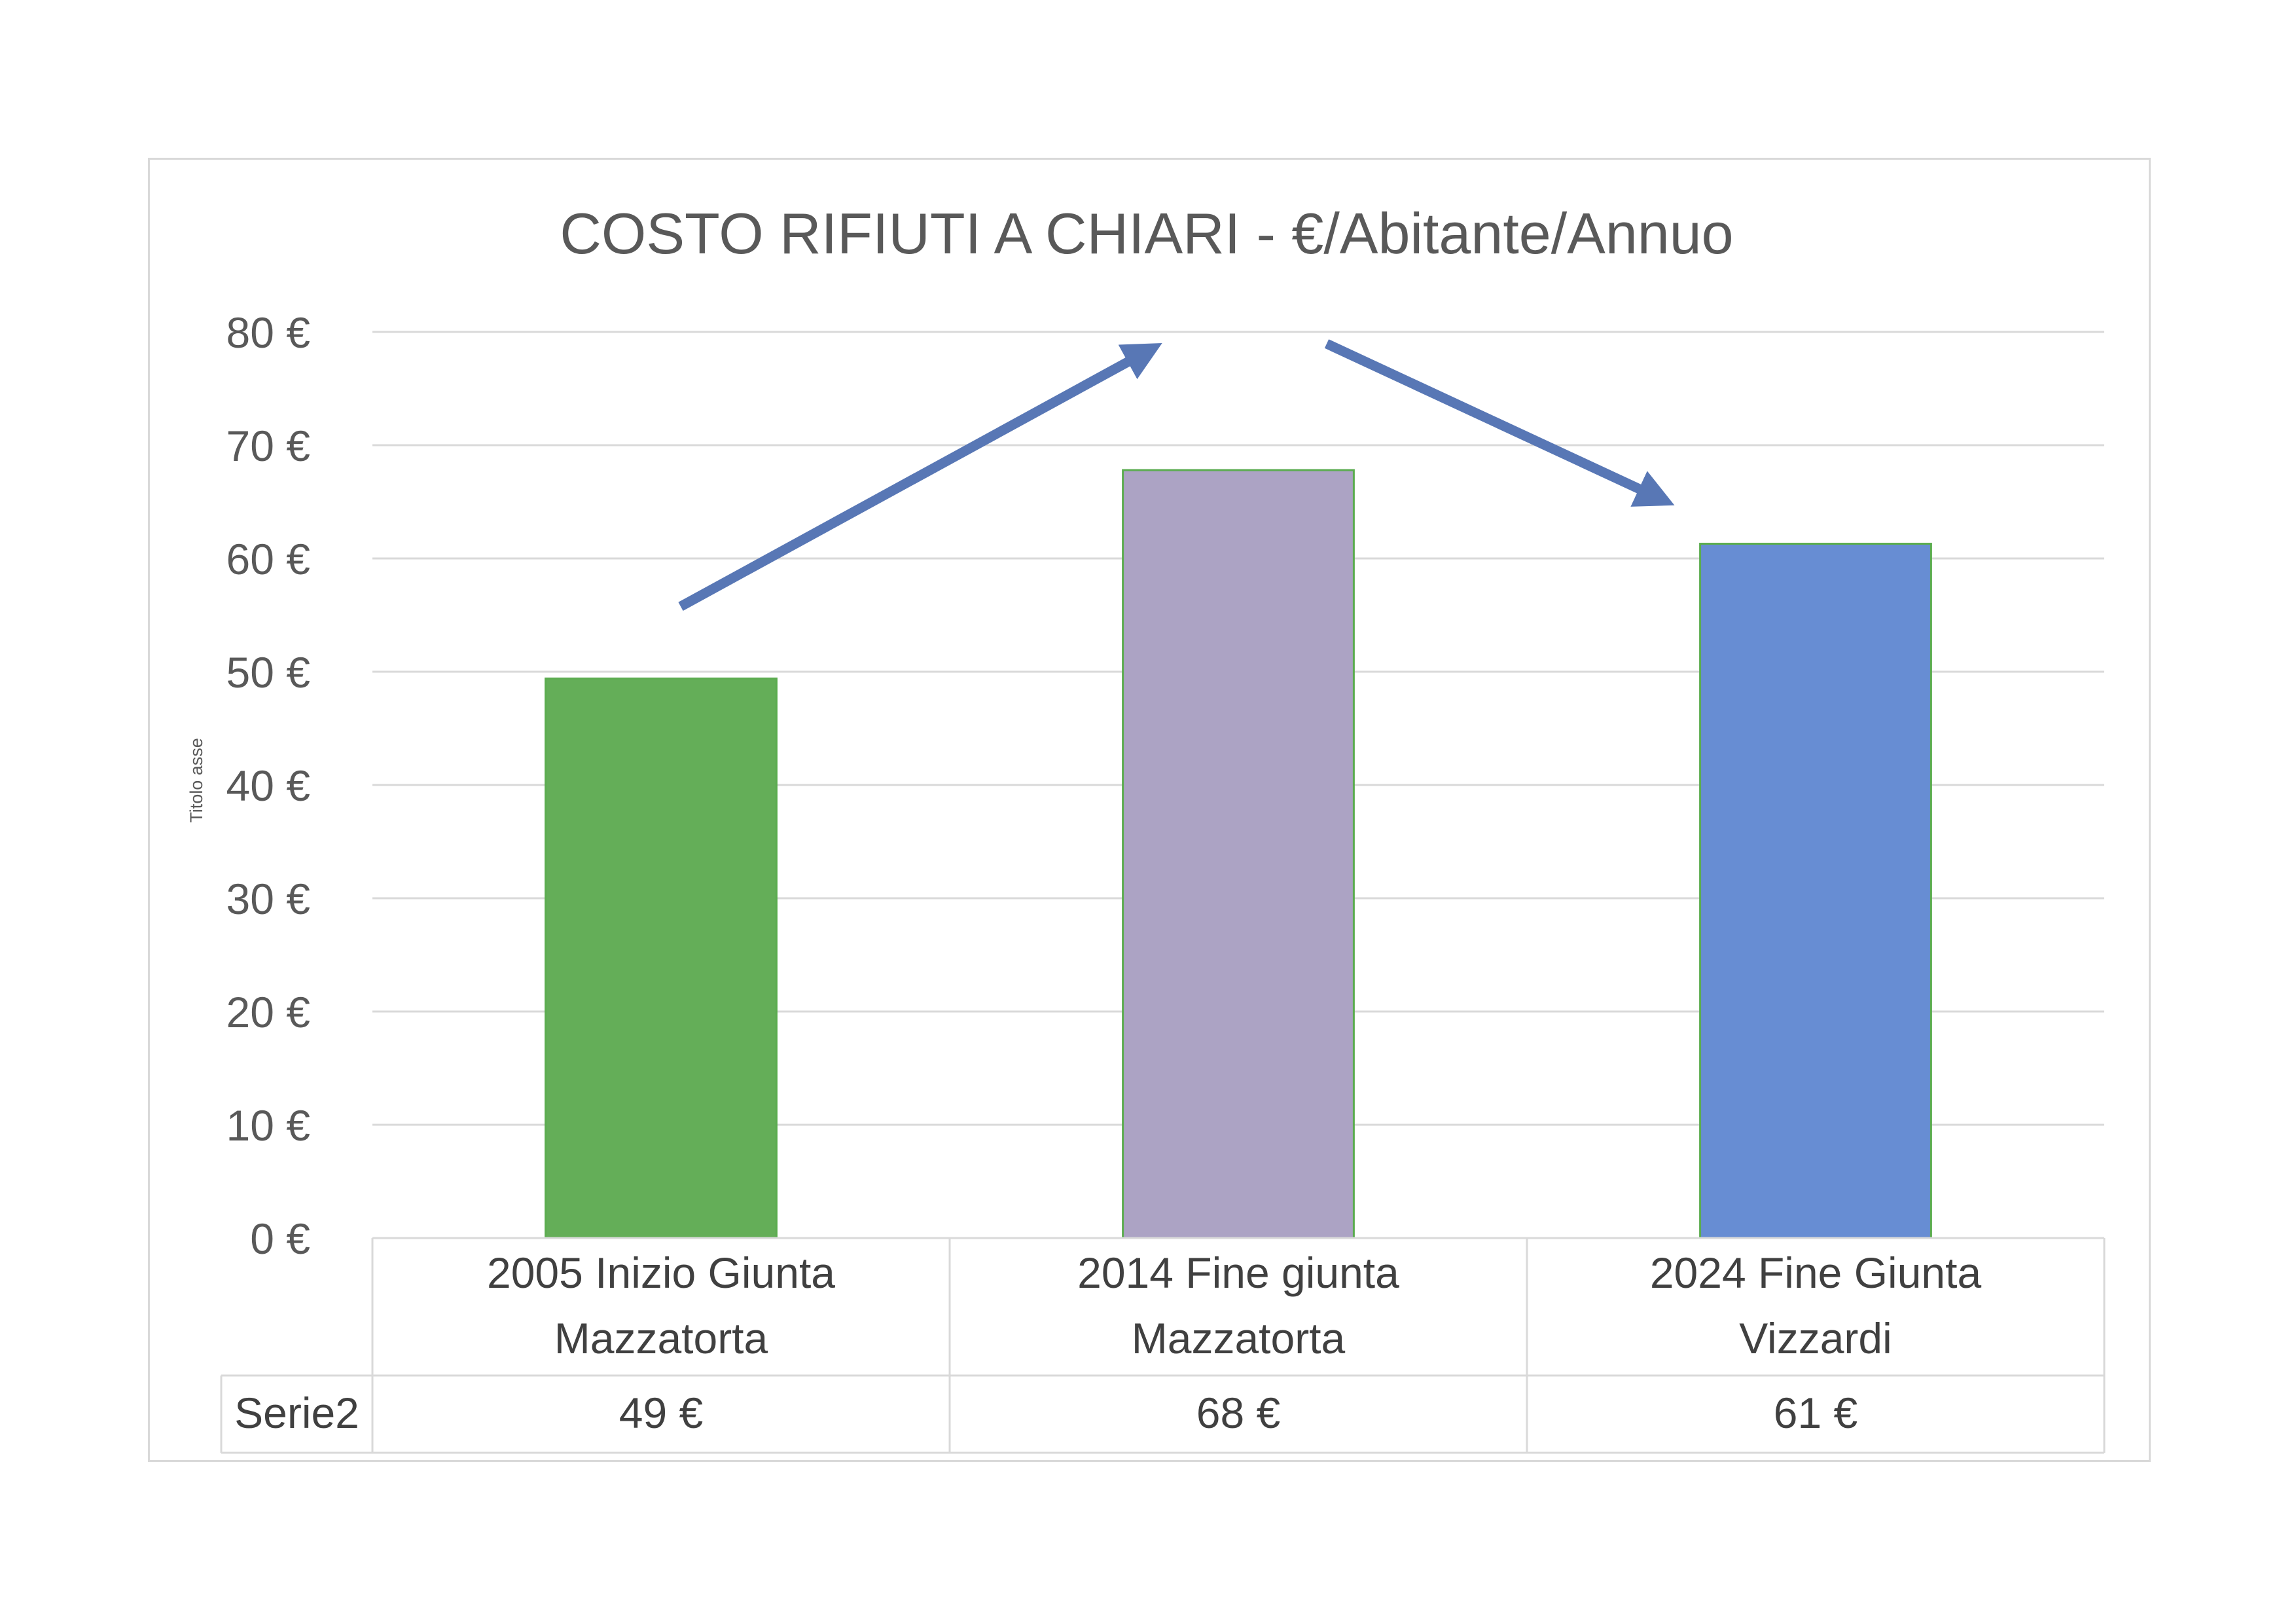 The image size is (2296, 1623). Describe the element at coordinates (268, 1125) in the screenshot. I see `y-tick-label: 10 €` at that location.